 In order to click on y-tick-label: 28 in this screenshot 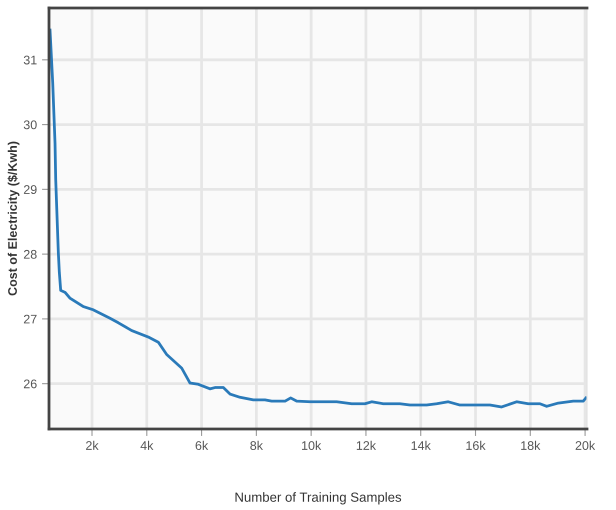, I will do `click(30, 254)`.